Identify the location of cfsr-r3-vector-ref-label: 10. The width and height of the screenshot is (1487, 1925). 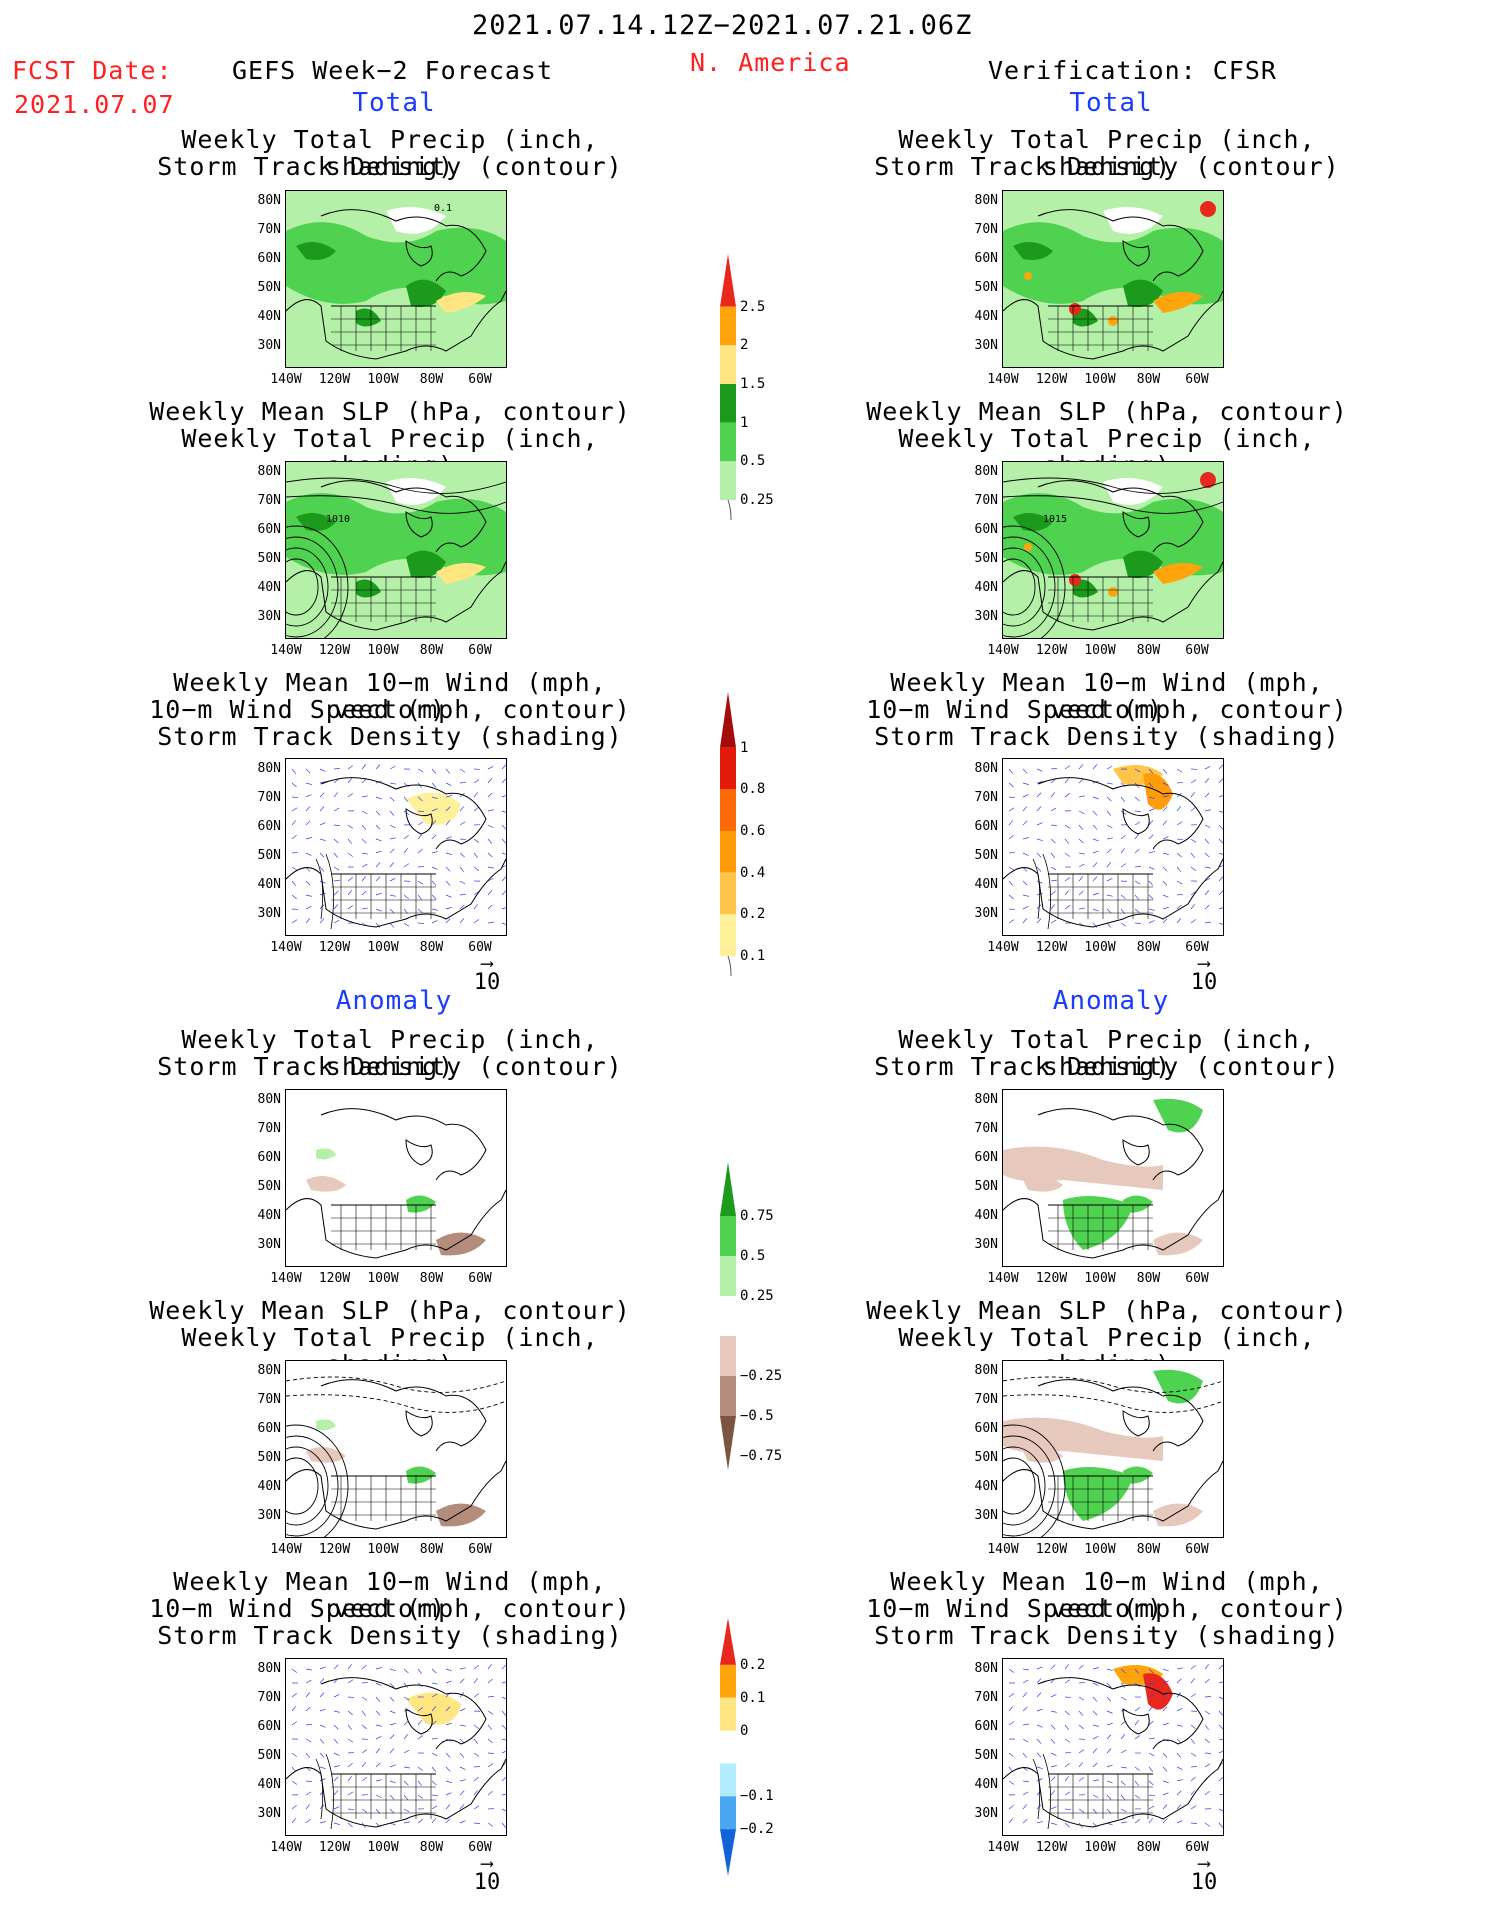
(1204, 982).